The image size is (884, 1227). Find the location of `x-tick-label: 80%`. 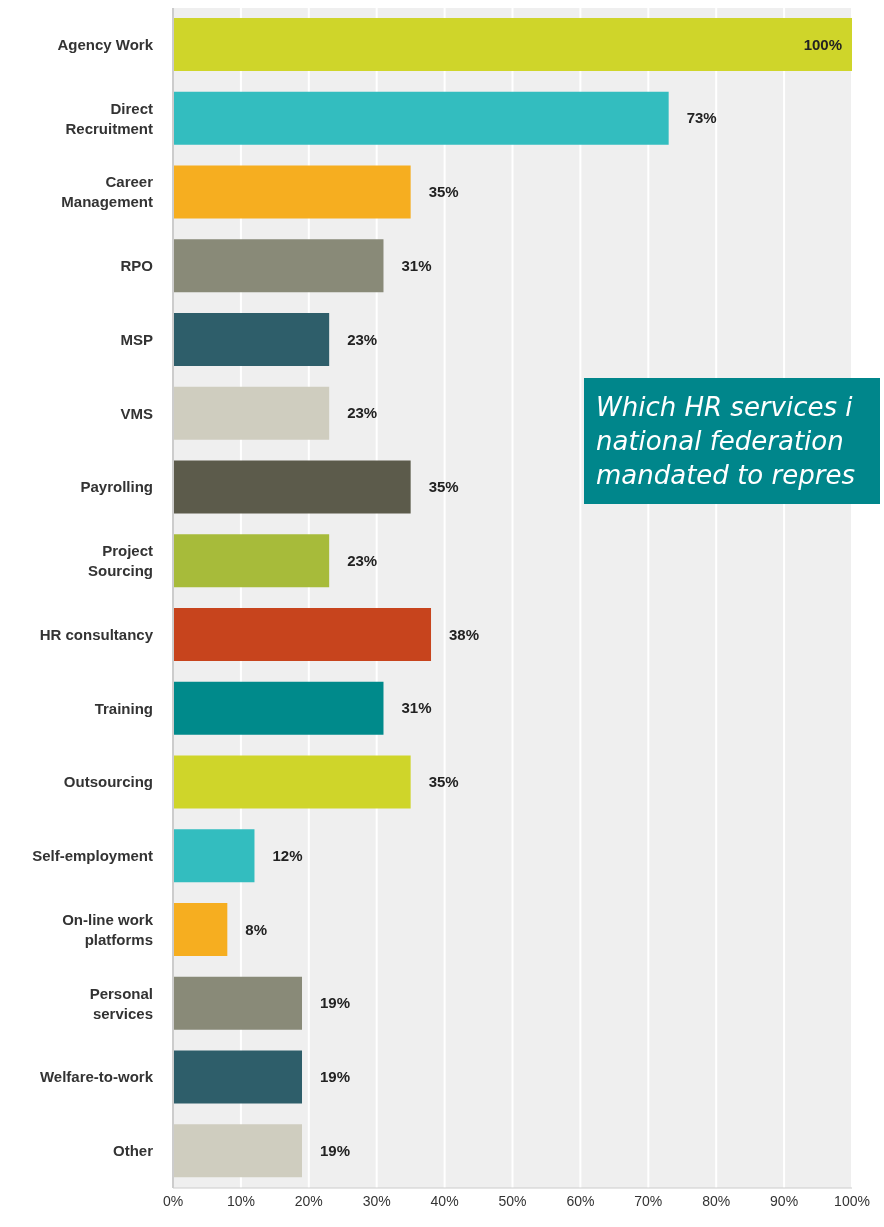

x-tick-label: 80% is located at coordinates (716, 1200).